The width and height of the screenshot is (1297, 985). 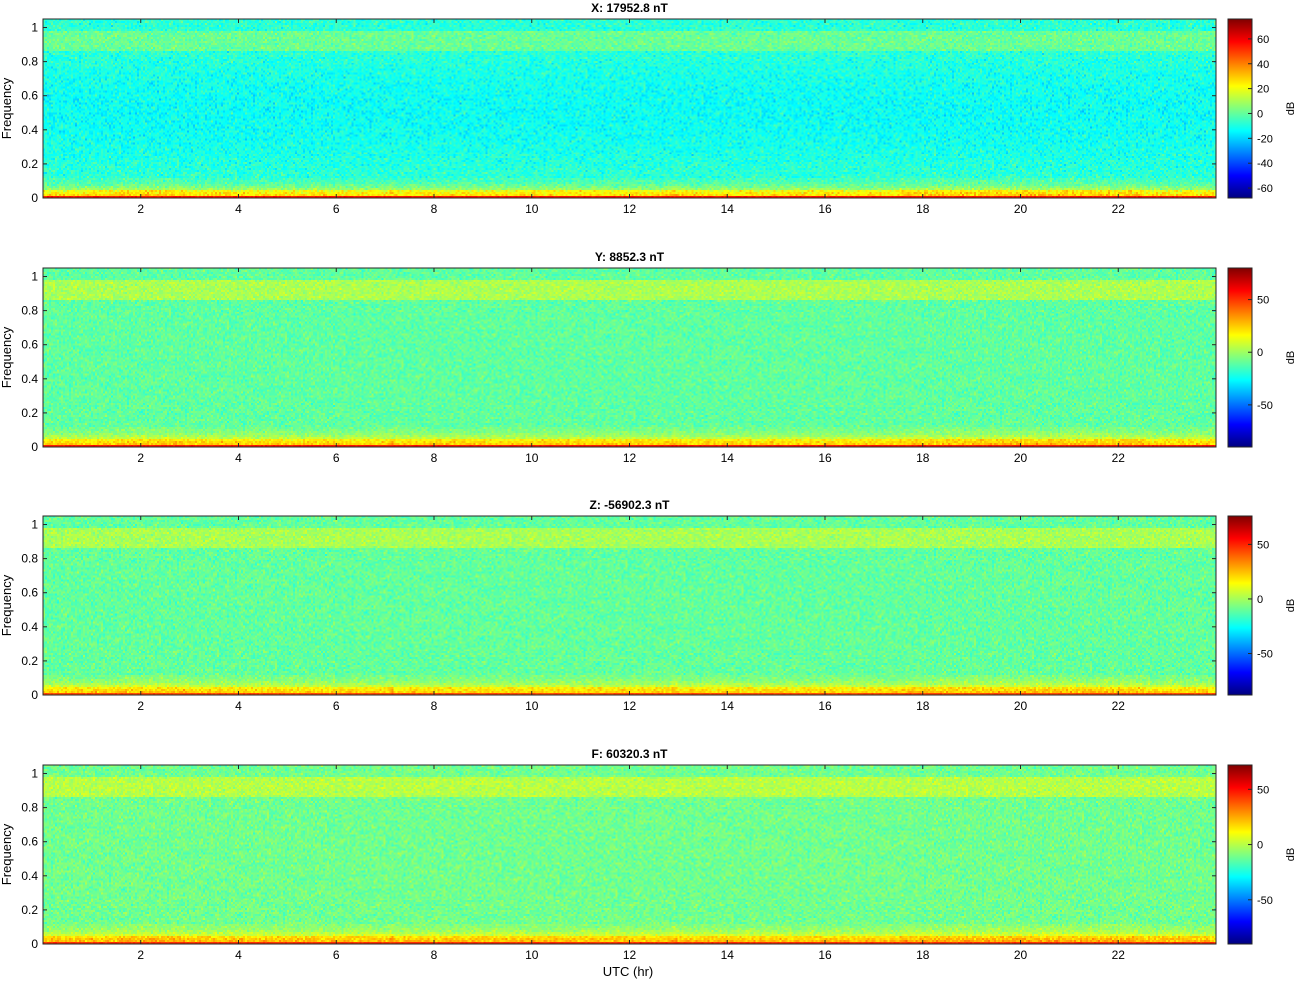 I want to click on colorbar: -60 -40 -20 0 20 40 60 dB, so click(x=1262, y=108).